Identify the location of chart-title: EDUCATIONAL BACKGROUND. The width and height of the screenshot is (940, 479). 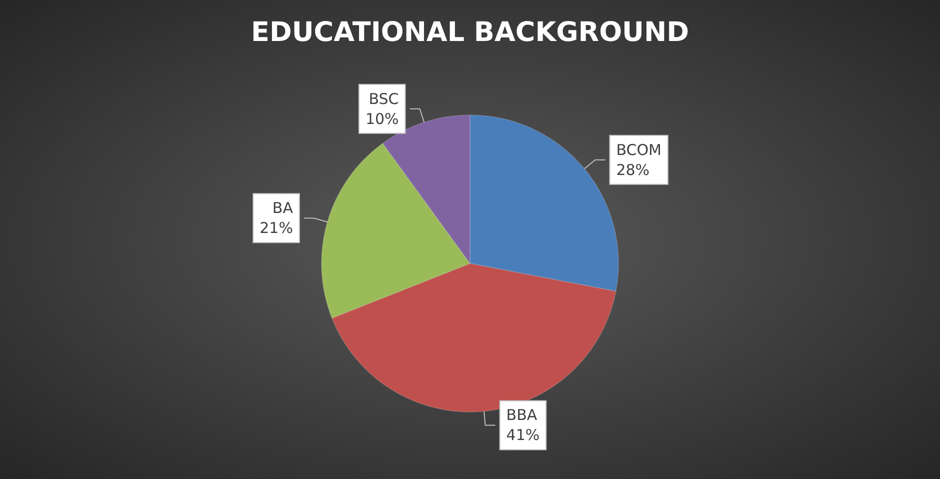
(470, 32).